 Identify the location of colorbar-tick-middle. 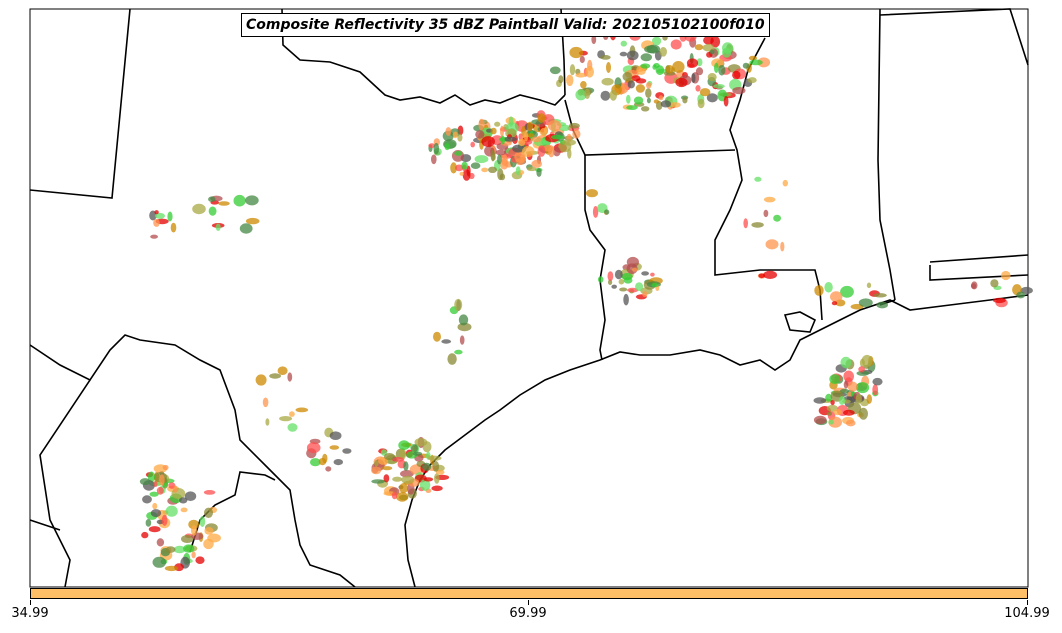
(528, 602).